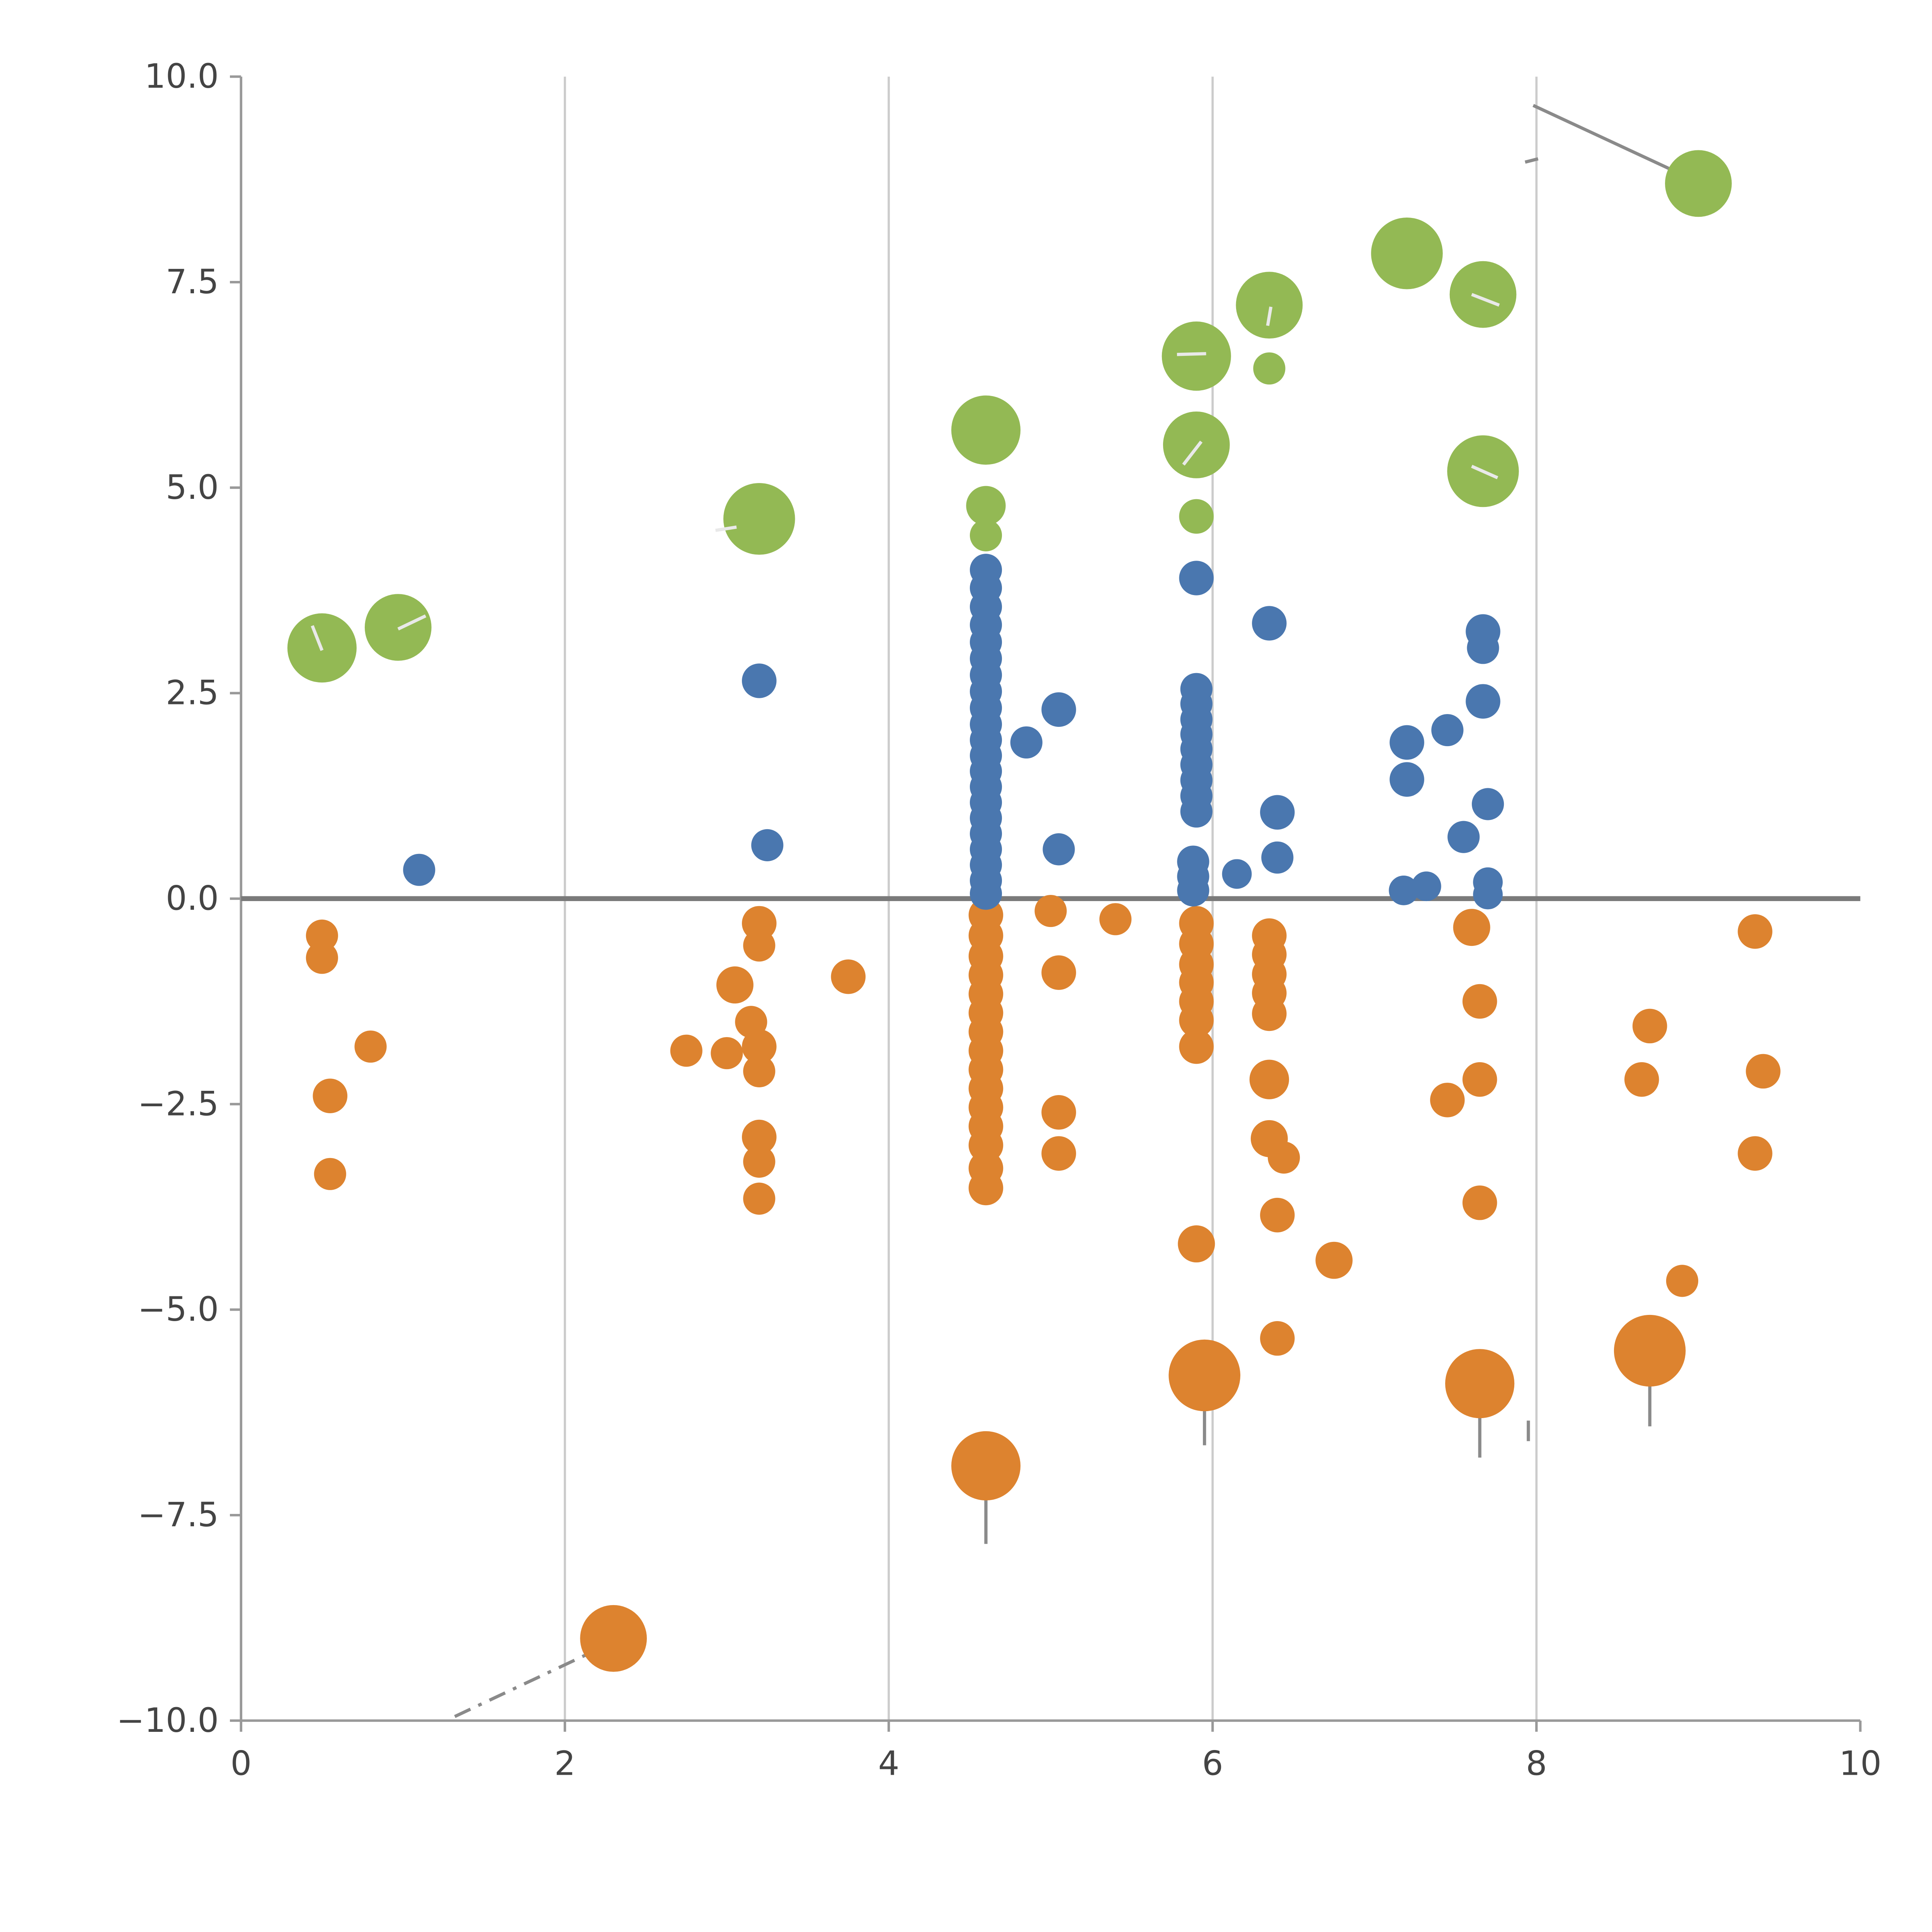  Describe the element at coordinates (178, 1515) in the screenshot. I see `y-tick-label: −7.5` at that location.